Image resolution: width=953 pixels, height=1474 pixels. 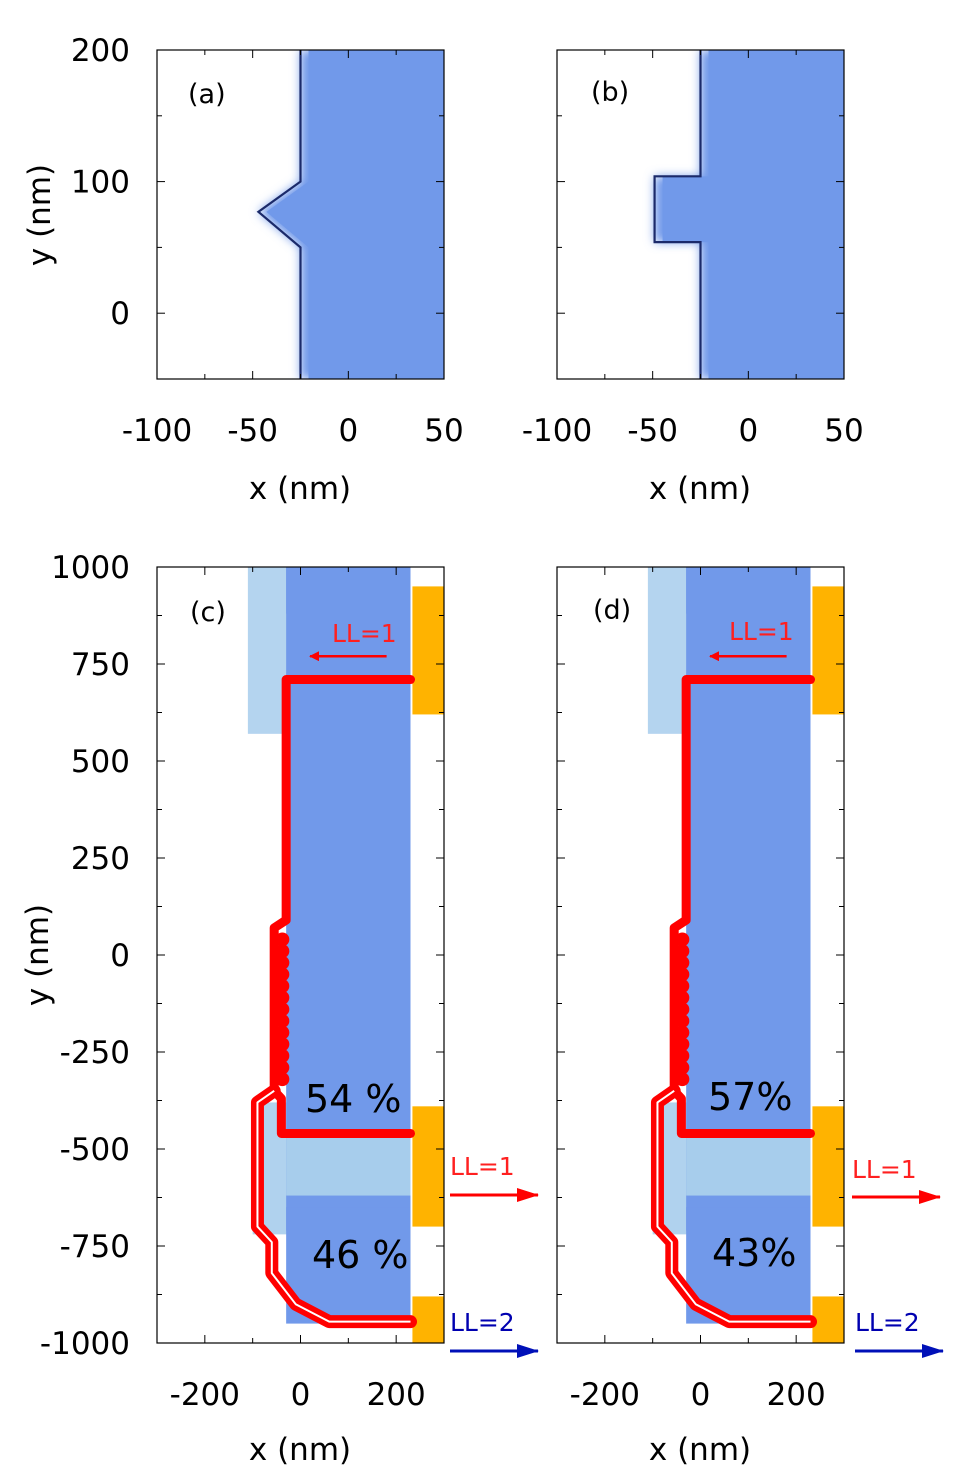 I want to click on panel-b-xlabel: x (nm), so click(x=700, y=489).